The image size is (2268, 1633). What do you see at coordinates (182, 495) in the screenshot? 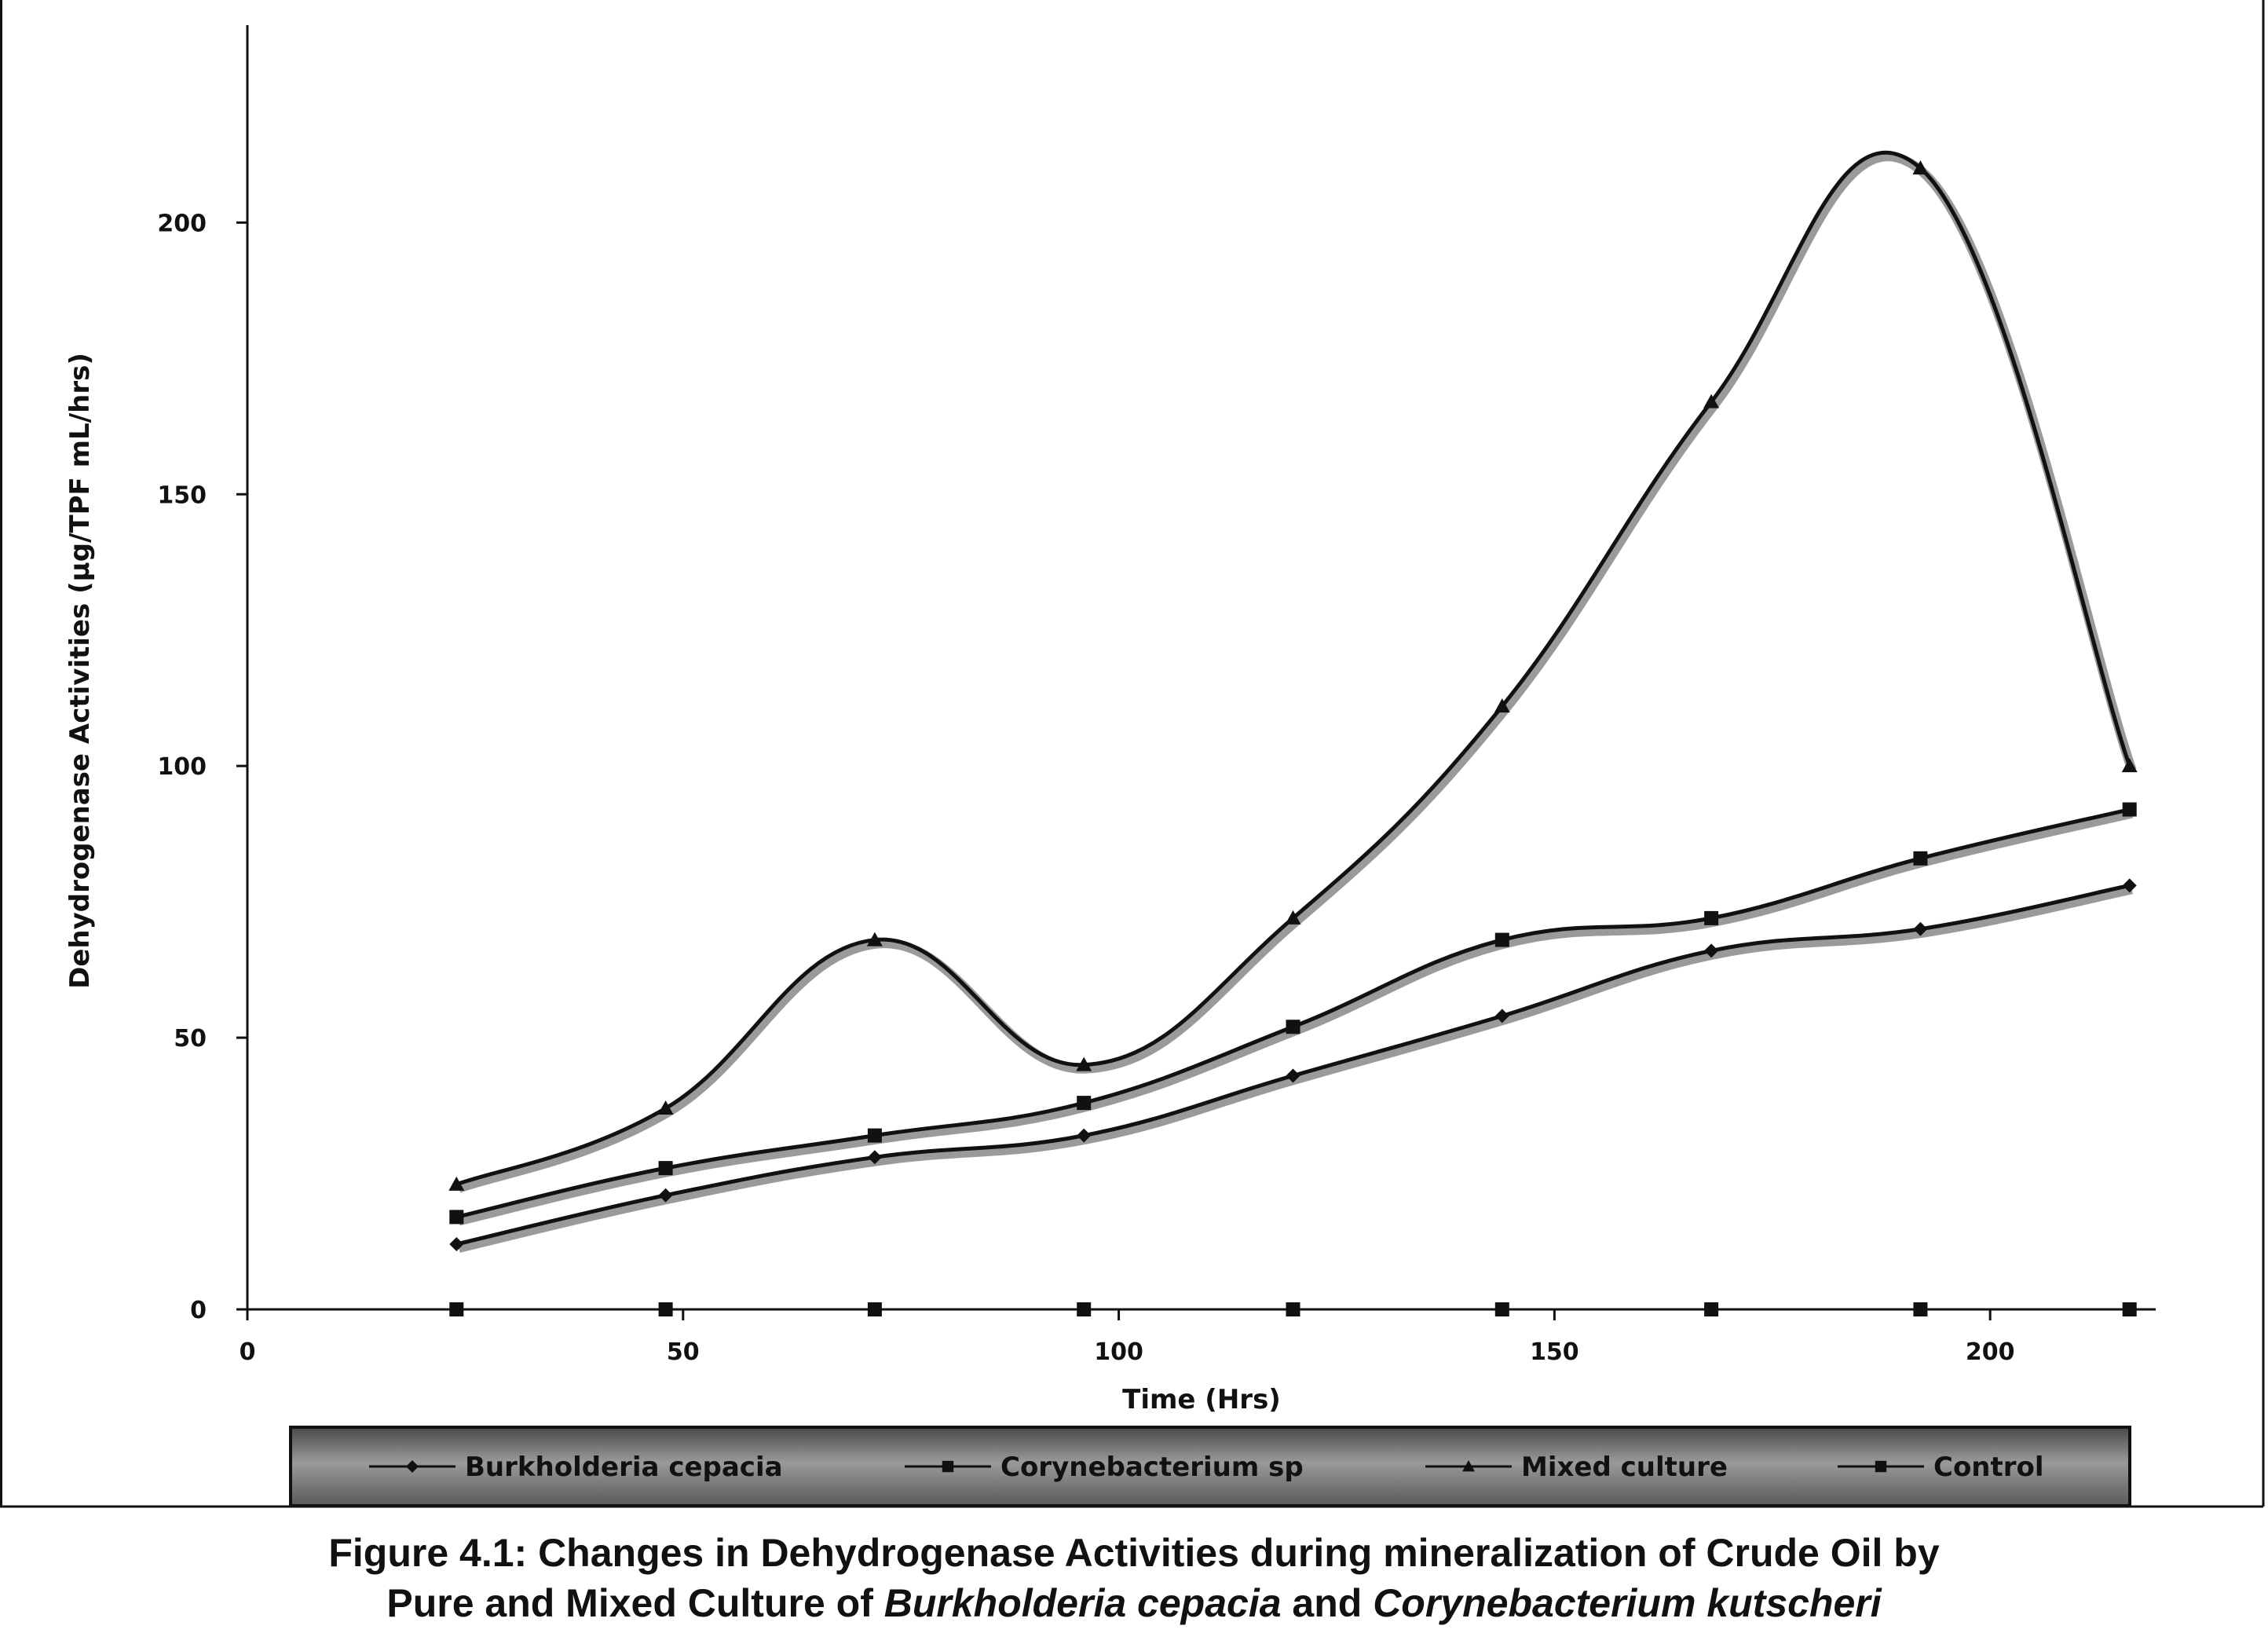
I see `y-tick-label-3: 150` at bounding box center [182, 495].